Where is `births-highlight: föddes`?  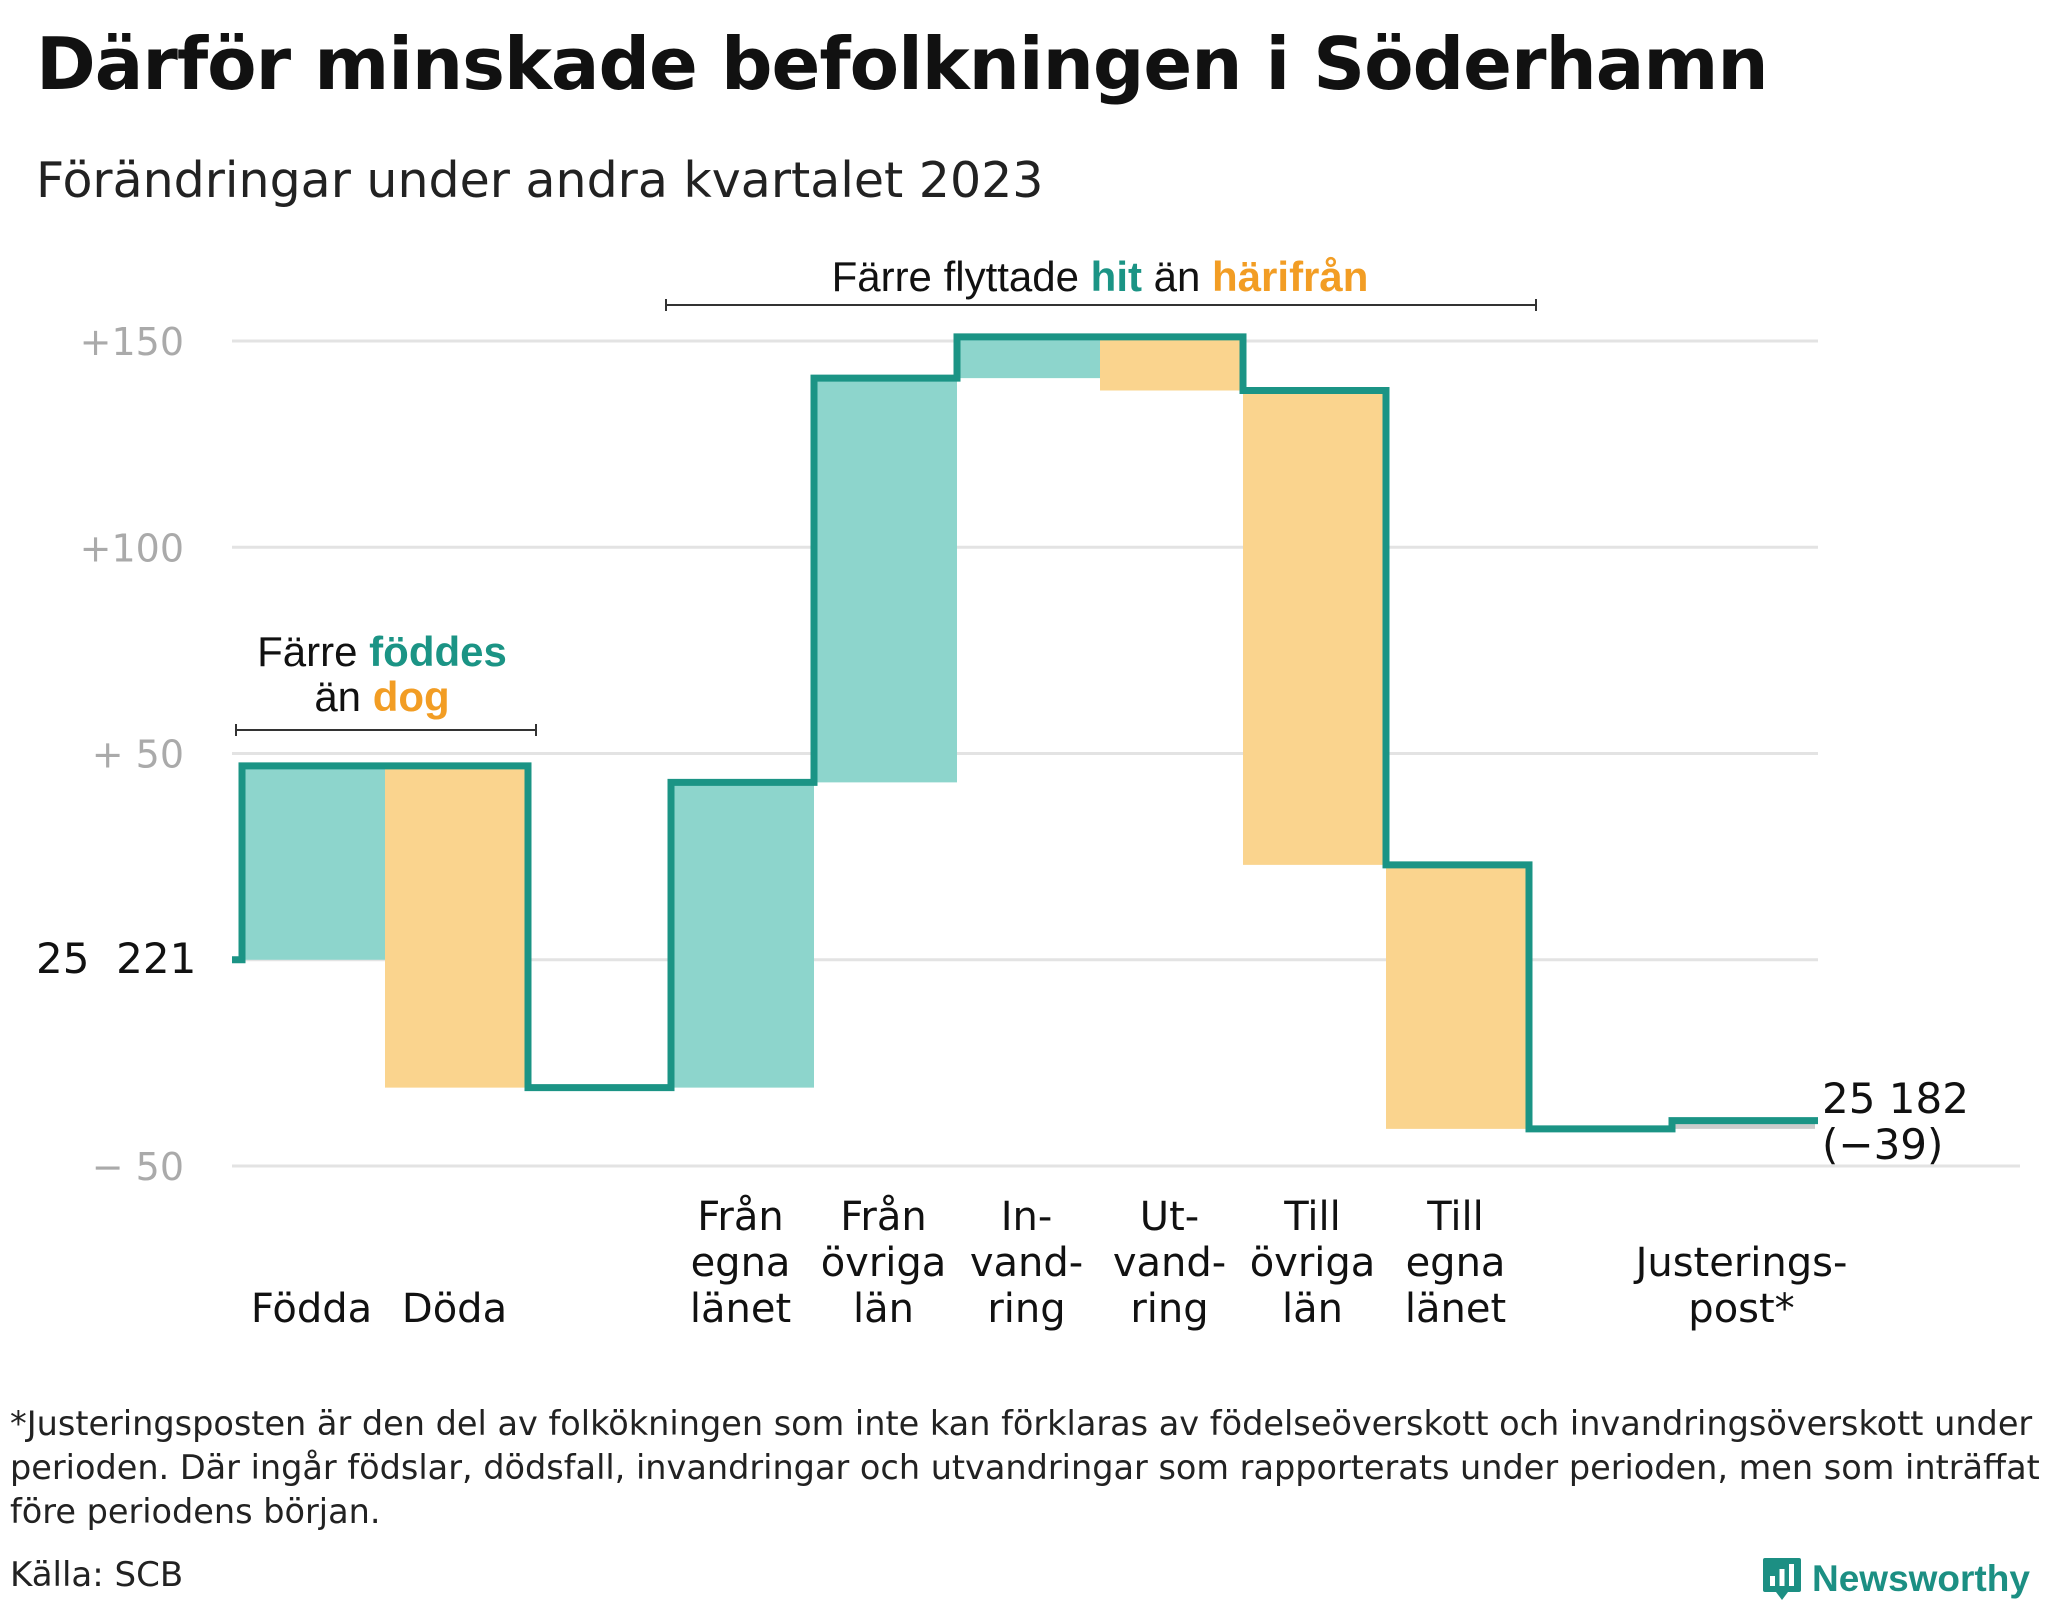
births-highlight: föddes is located at coordinates (438, 651).